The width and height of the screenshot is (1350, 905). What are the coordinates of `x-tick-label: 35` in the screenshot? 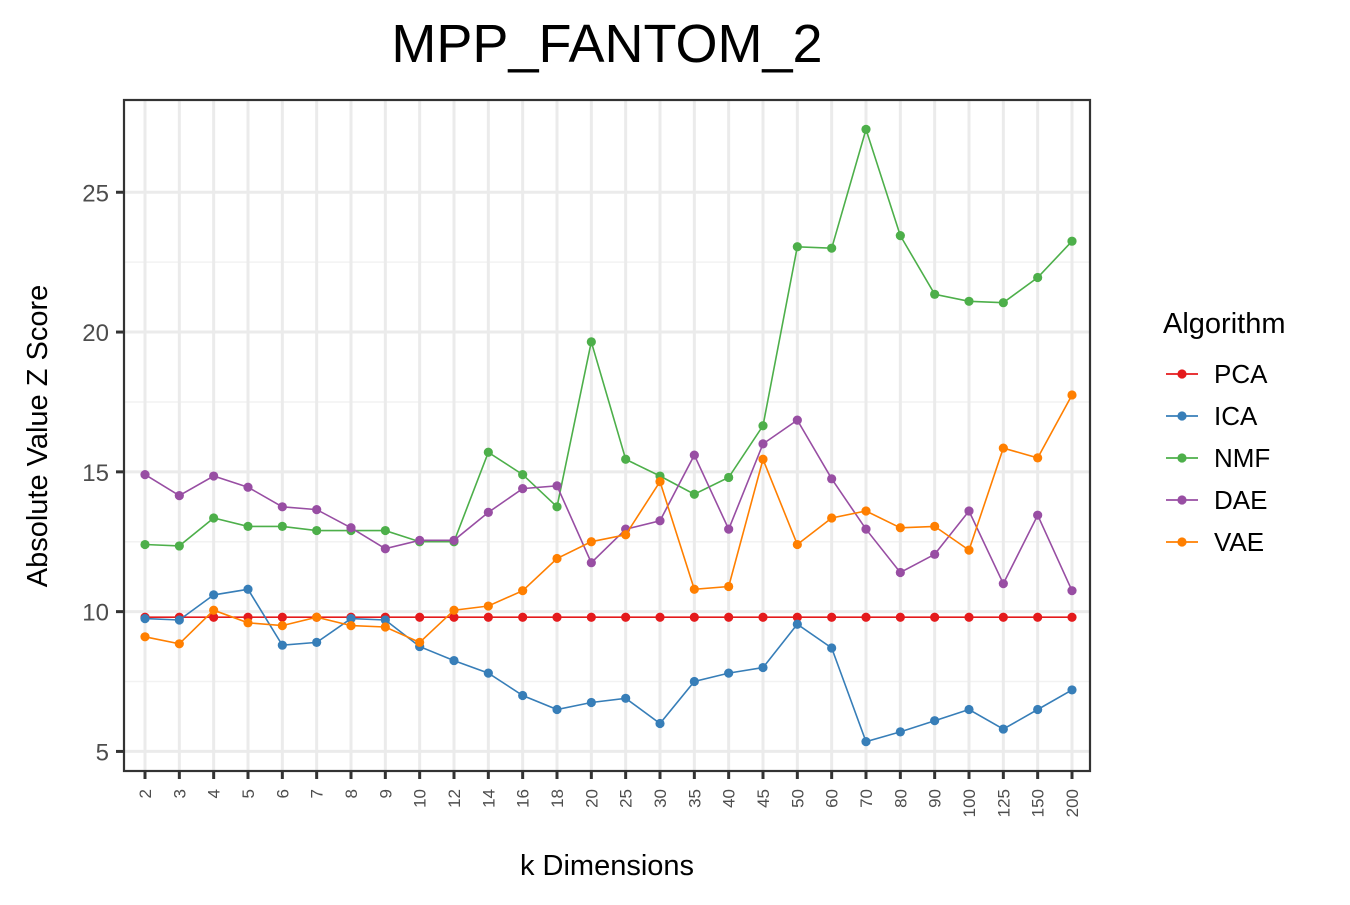 It's located at (694, 798).